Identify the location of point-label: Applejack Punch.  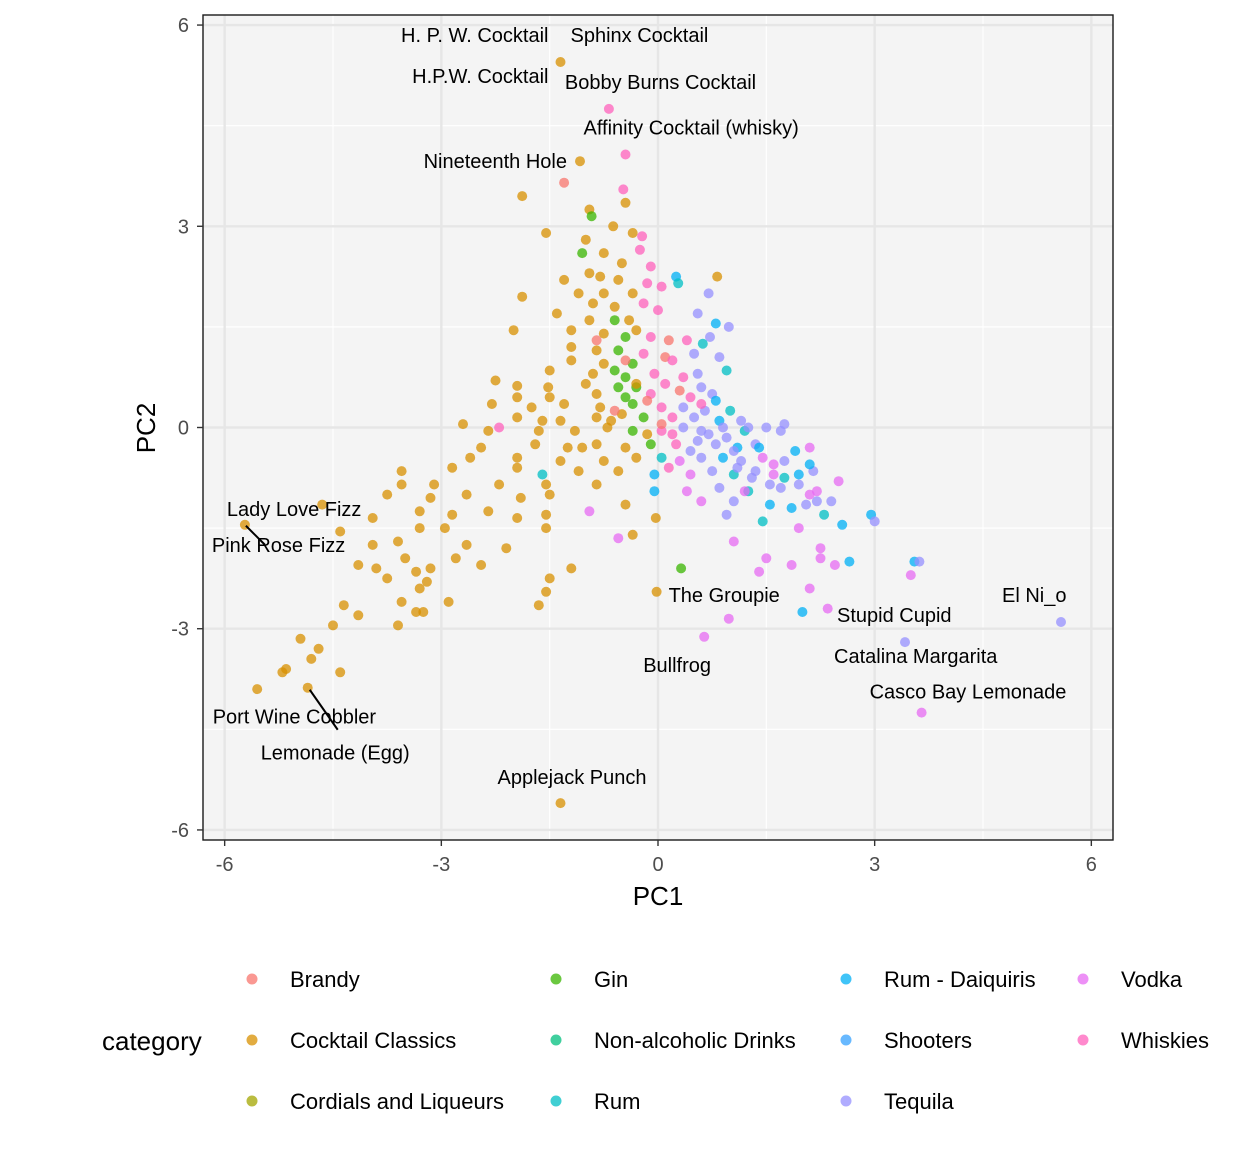
(572, 778).